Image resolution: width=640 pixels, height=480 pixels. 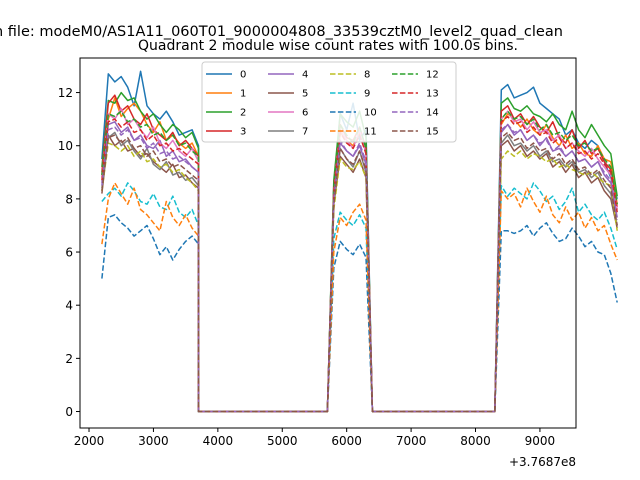 I want to click on legend-label-8: 8, so click(x=367, y=75).